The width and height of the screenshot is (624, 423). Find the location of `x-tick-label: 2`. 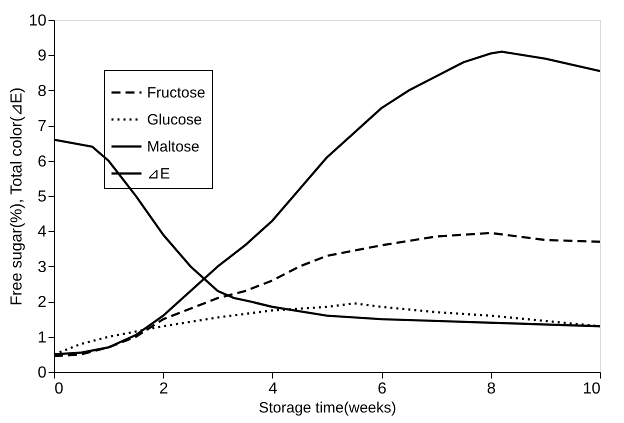

x-tick-label: 2 is located at coordinates (163, 389).